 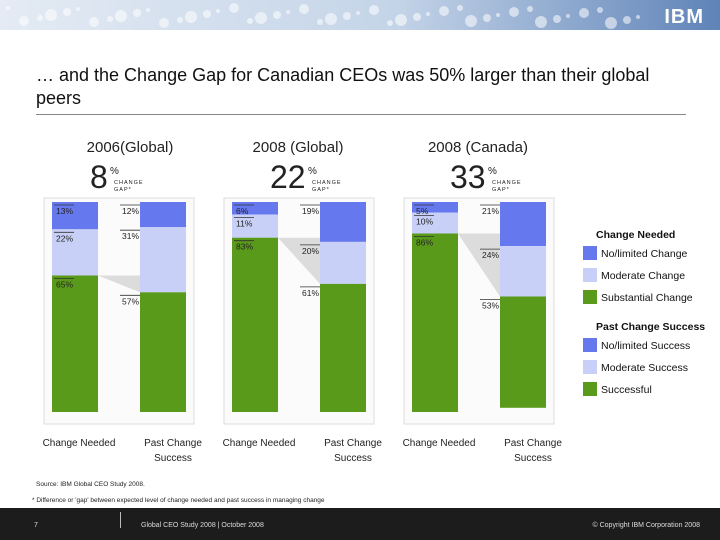 I want to click on data-label: 57%, so click(x=130, y=301).